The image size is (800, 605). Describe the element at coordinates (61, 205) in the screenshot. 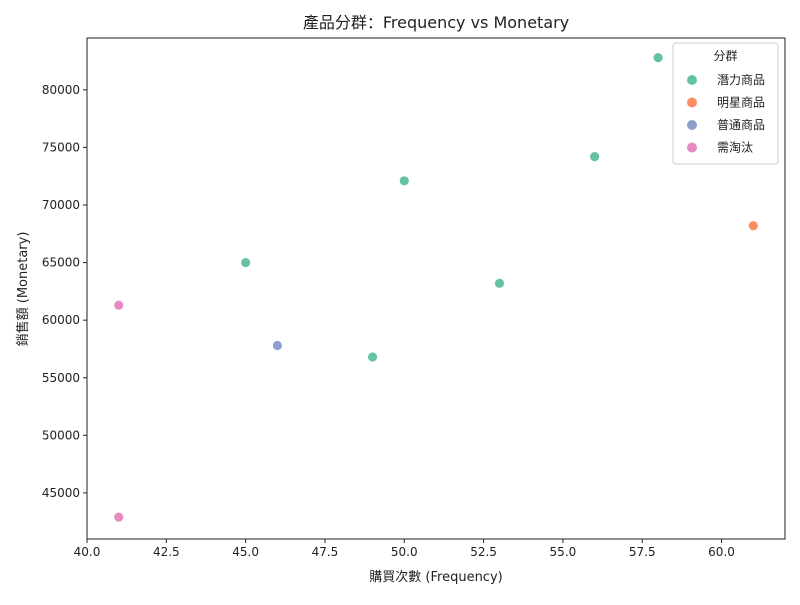

I see `y-tick-label: 70000` at that location.